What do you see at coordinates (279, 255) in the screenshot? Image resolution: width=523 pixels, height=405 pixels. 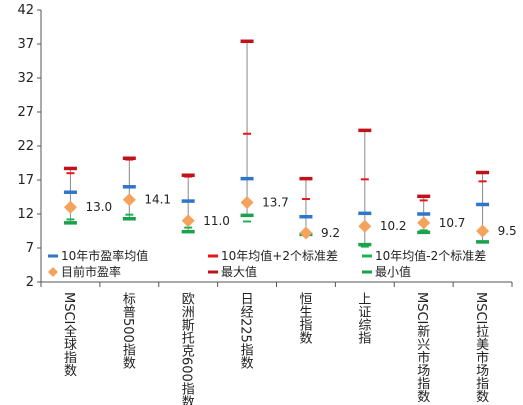 I see `legend-label: 10年均值+2个标准差` at bounding box center [279, 255].